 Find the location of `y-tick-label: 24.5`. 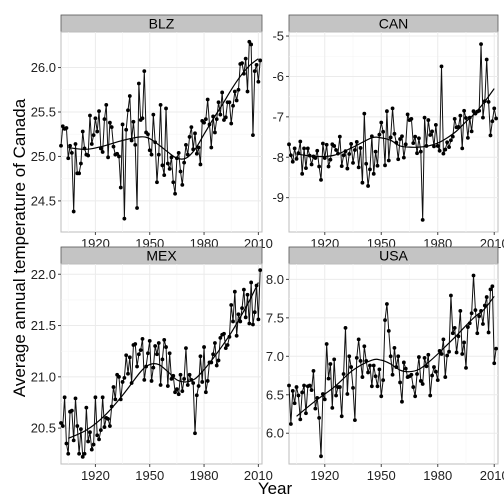

y-tick-label: 24.5 is located at coordinates (43, 200).